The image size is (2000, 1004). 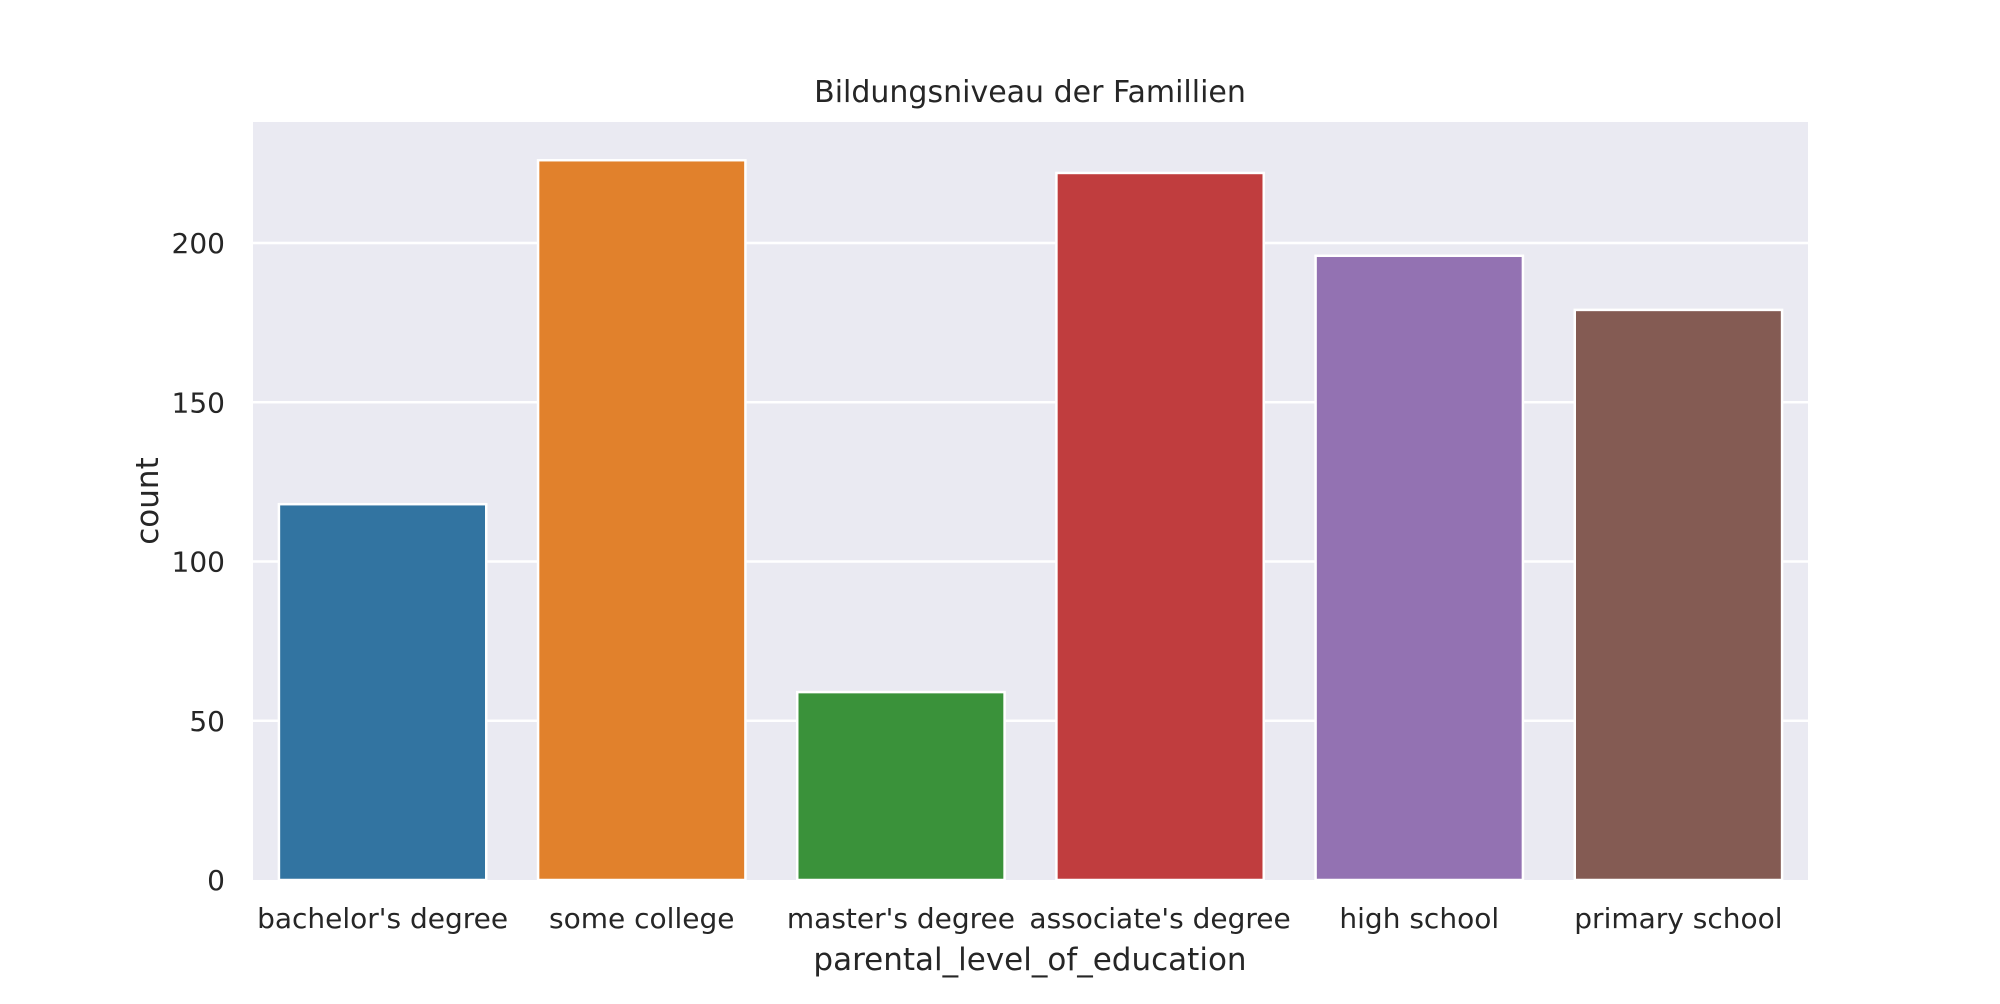 What do you see at coordinates (1678, 918) in the screenshot?
I see `x-tick-label: primary school` at bounding box center [1678, 918].